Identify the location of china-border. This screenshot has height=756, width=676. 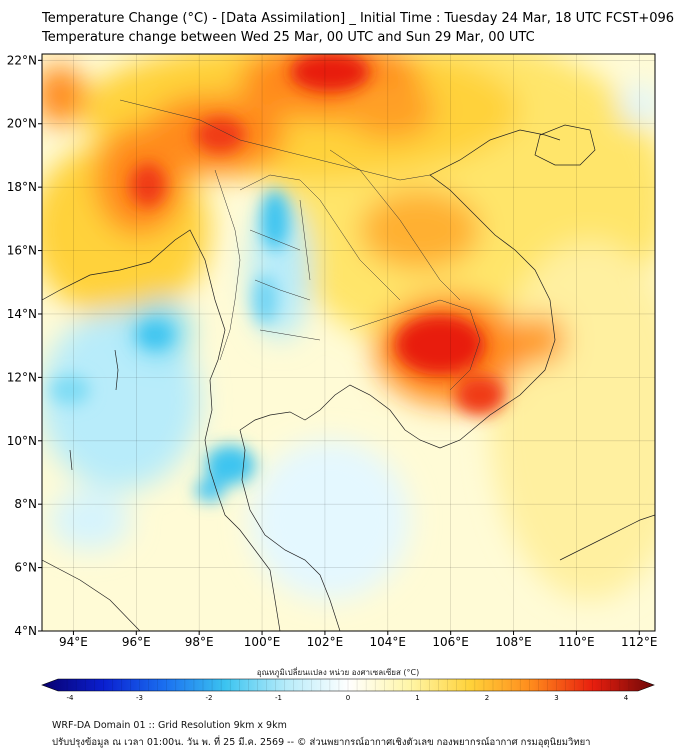
(275, 140).